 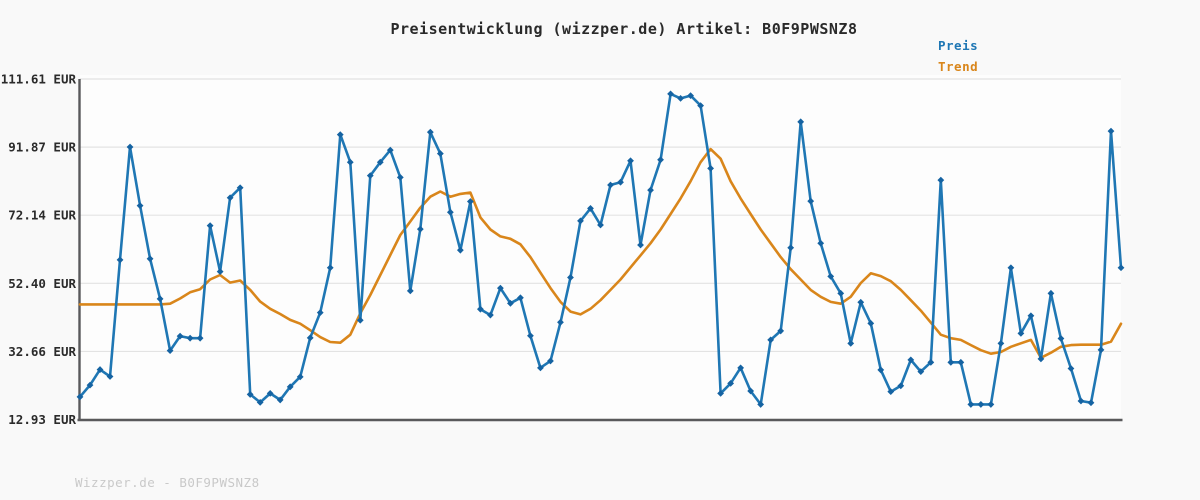 What do you see at coordinates (958, 45) in the screenshot?
I see `legend-item-preis: Preis` at bounding box center [958, 45].